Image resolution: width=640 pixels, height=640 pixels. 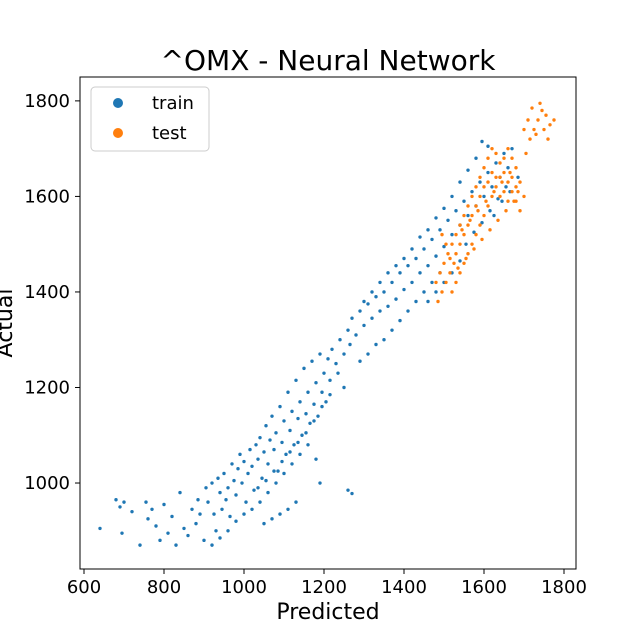 What do you see at coordinates (47, 292) in the screenshot?
I see `y-tick-label-1400: 1400` at bounding box center [47, 292].